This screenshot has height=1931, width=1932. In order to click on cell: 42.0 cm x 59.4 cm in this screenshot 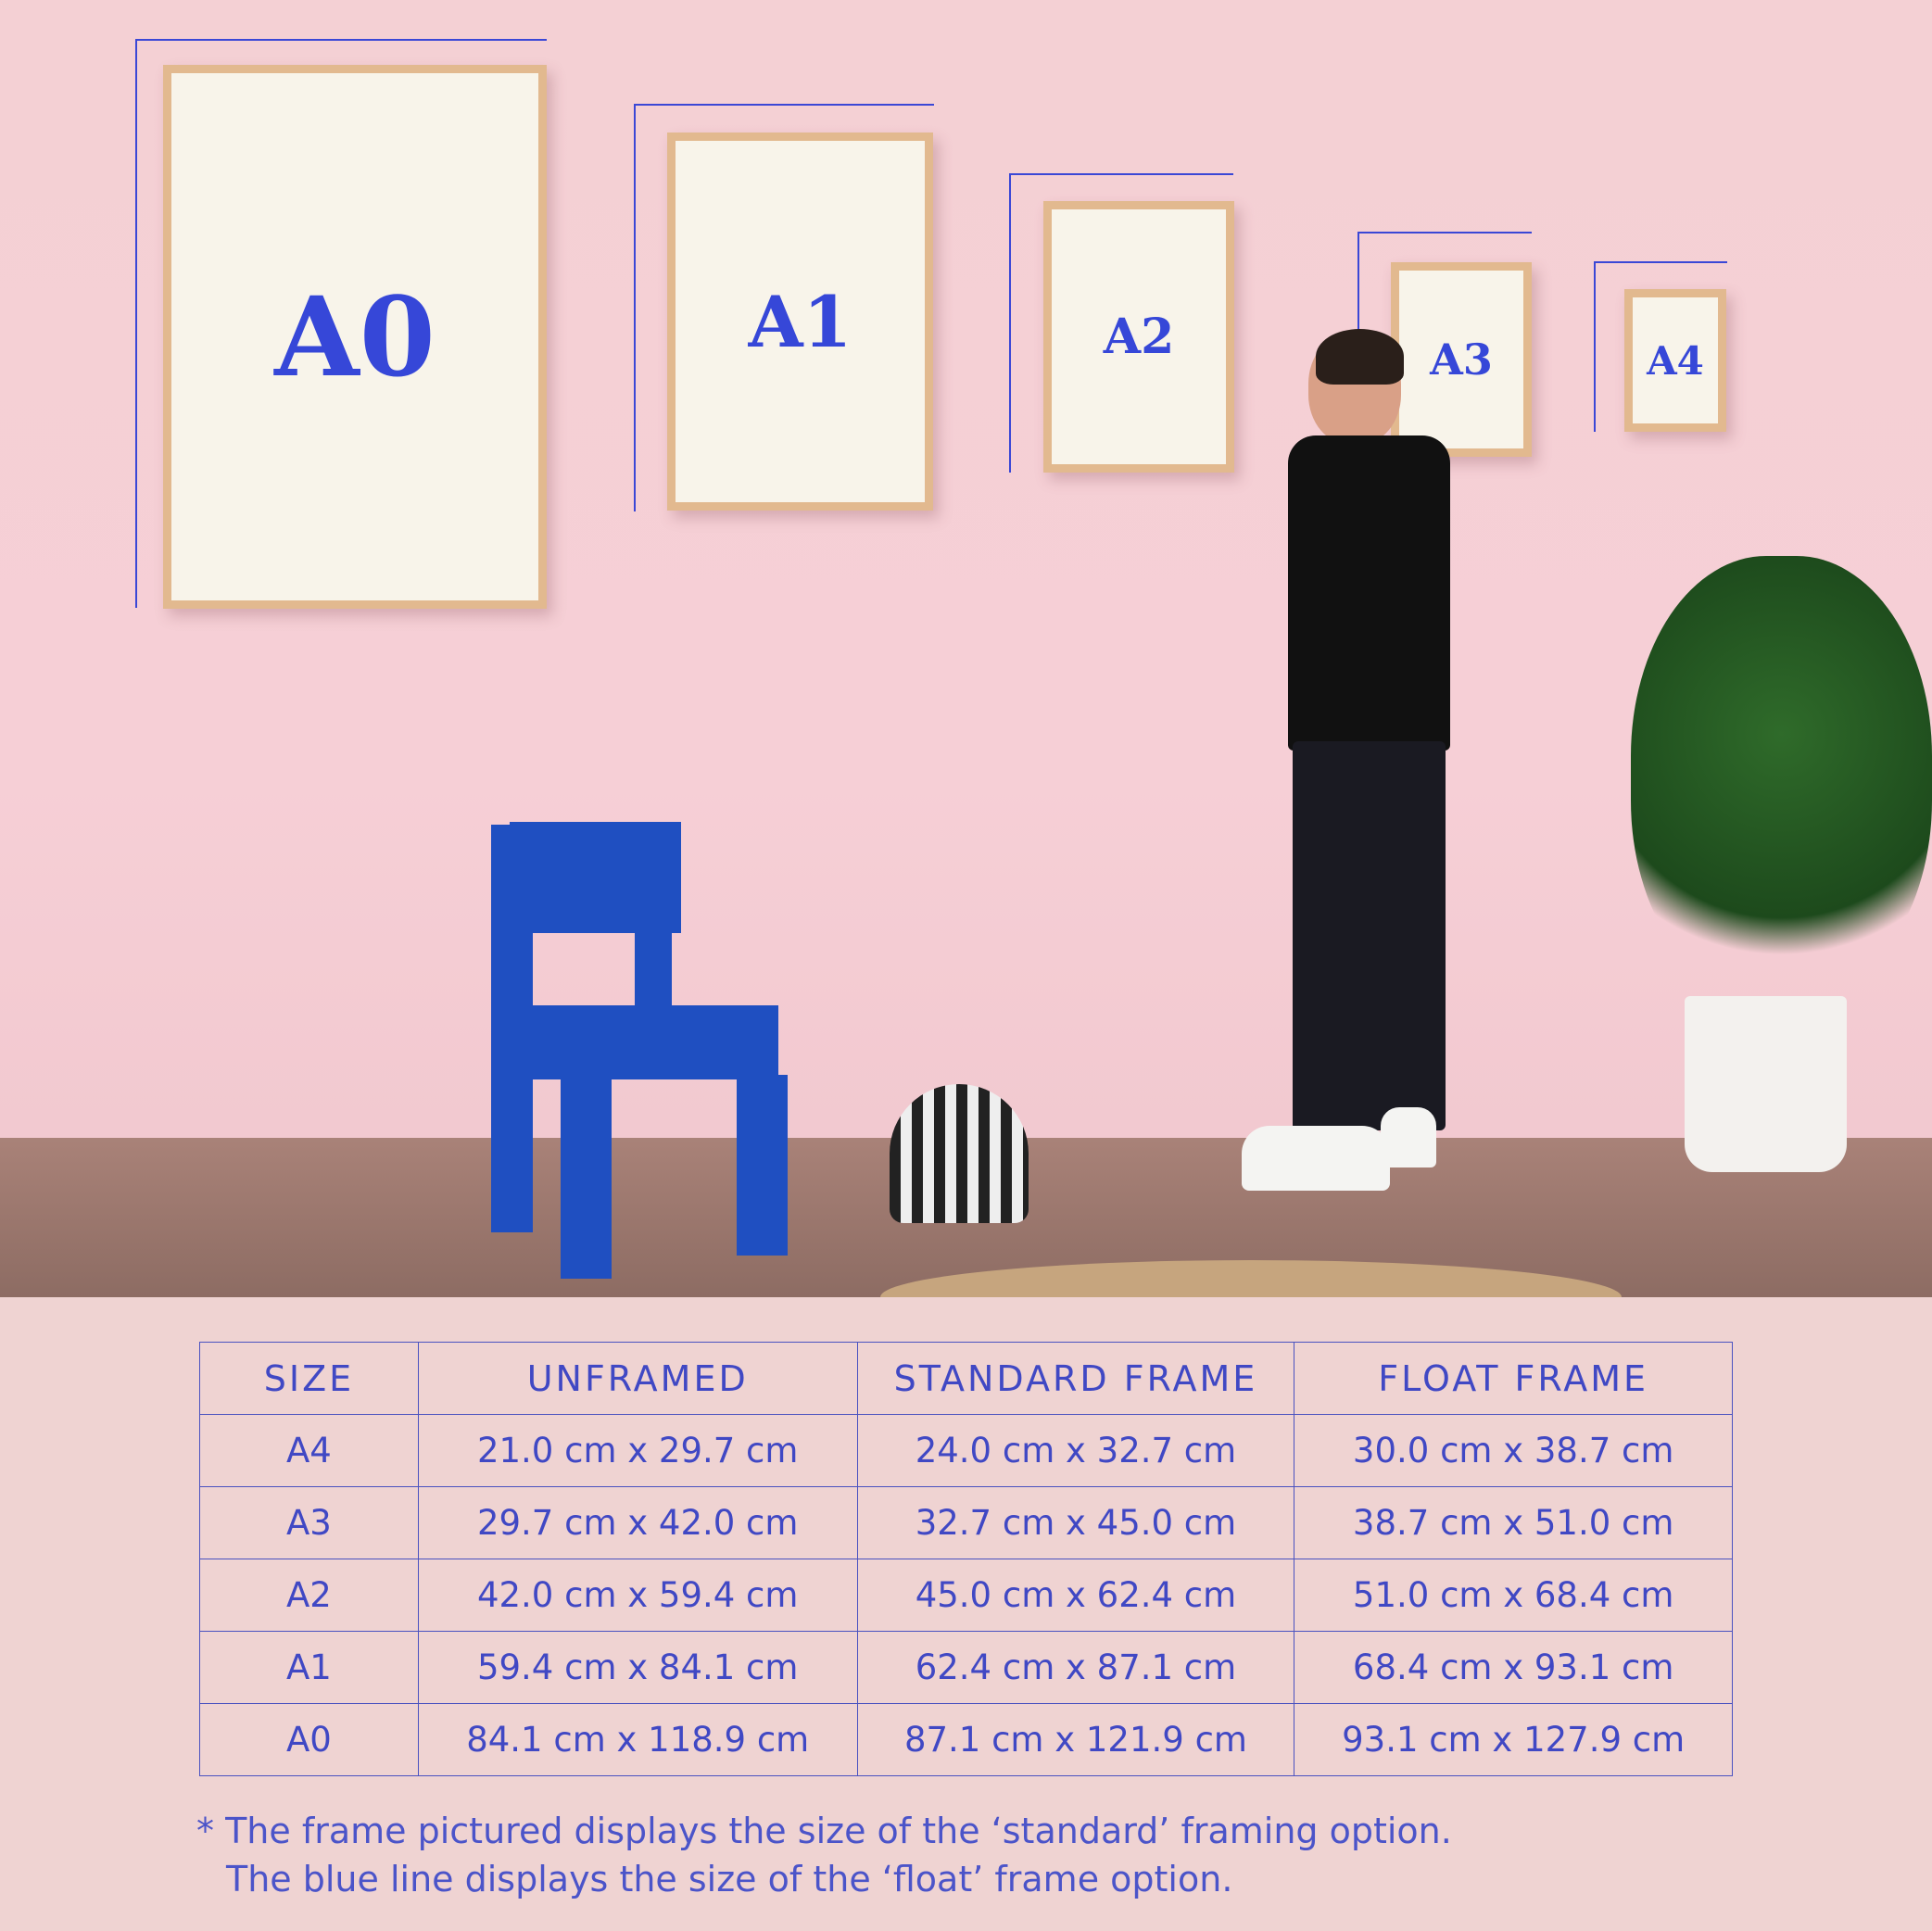, I will do `click(637, 1596)`.